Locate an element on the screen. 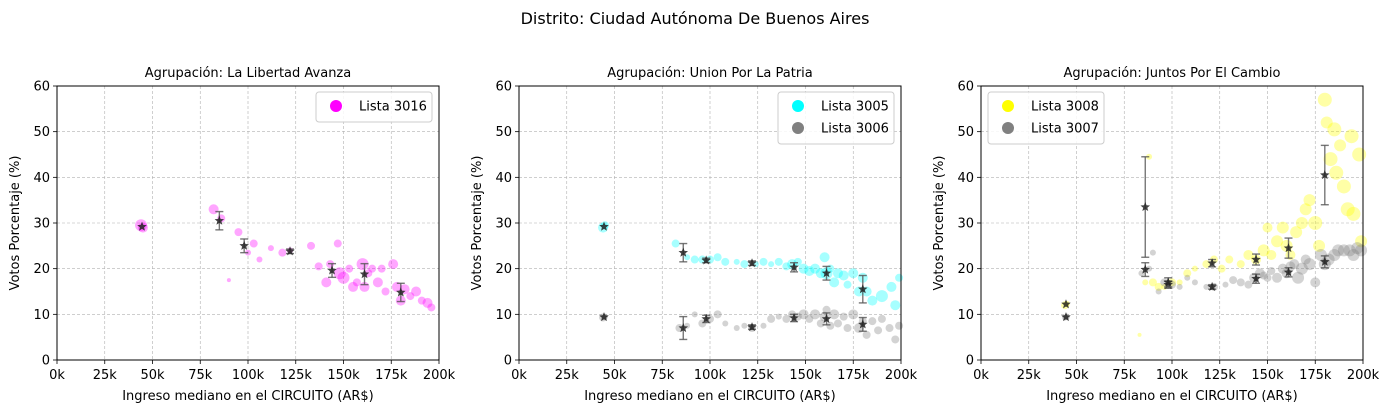  legend: Lista 3008 Lista 3007 is located at coordinates (1046, 118).